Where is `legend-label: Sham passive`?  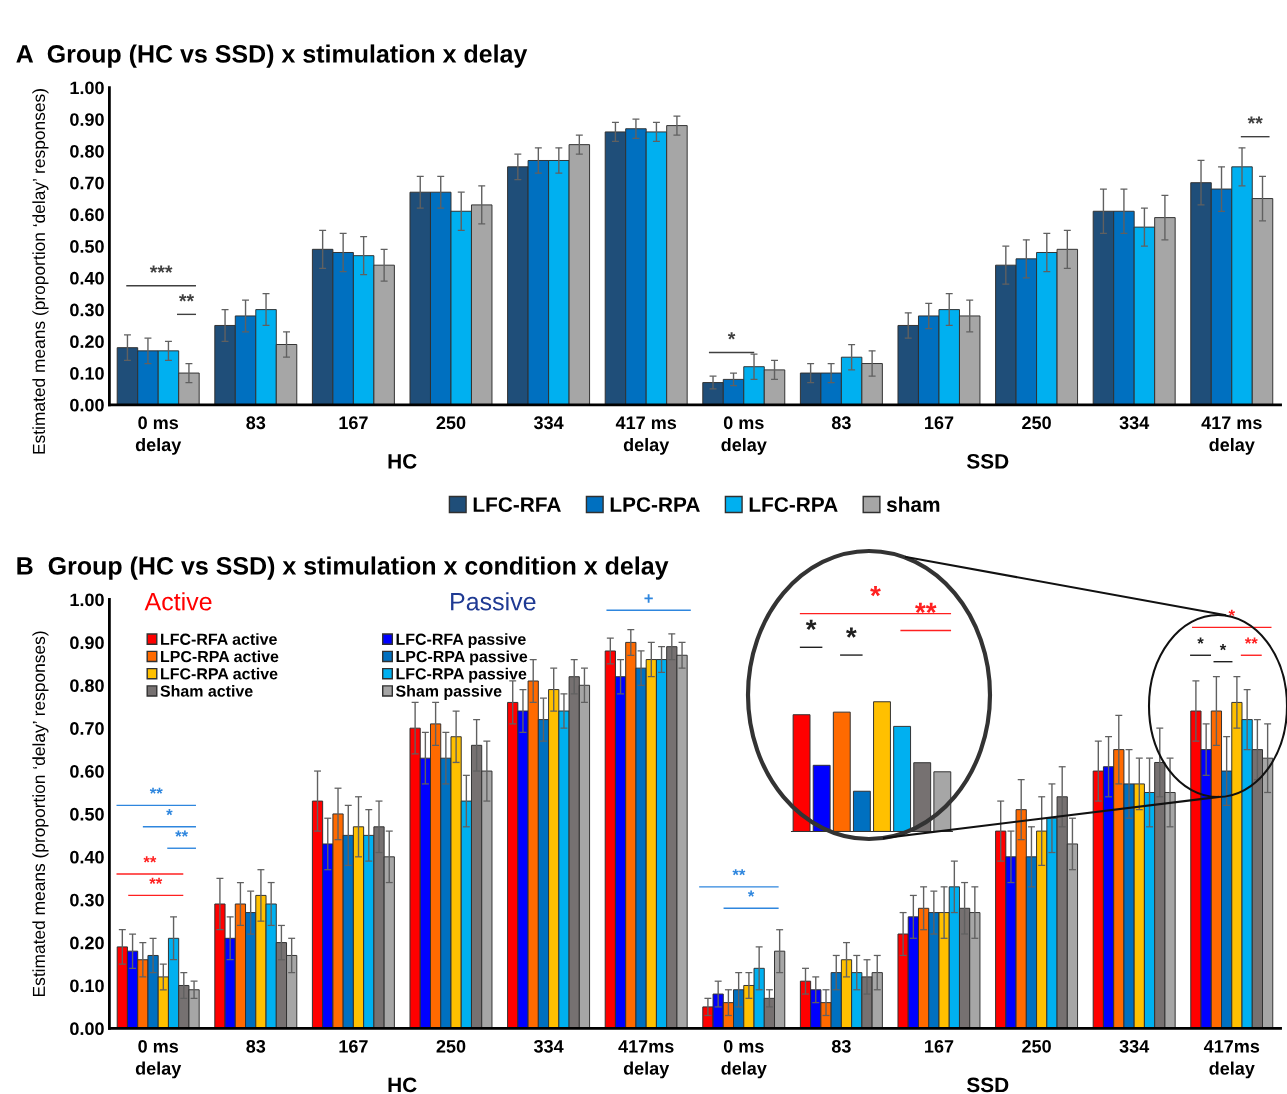
legend-label: Sham passive is located at coordinates (448, 692).